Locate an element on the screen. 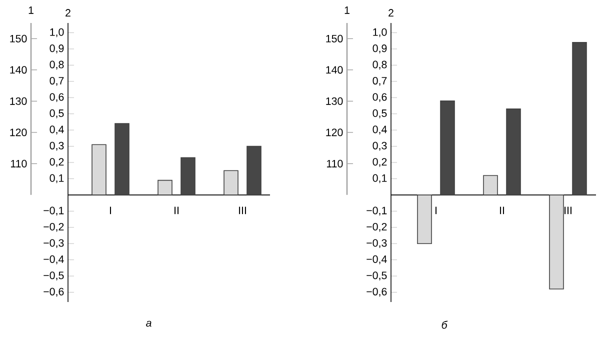  x-axis-title: б is located at coordinates (445, 324).